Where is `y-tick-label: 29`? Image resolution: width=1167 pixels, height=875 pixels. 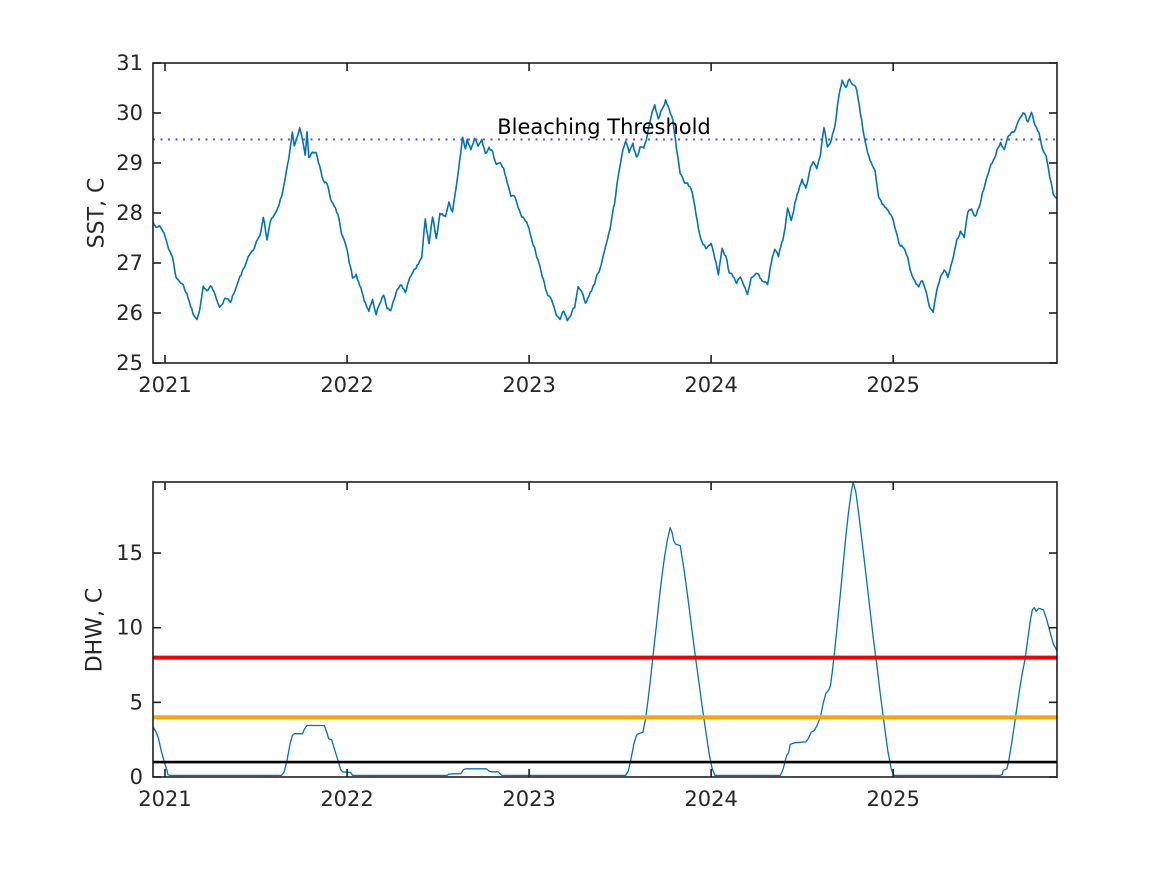
y-tick-label: 29 is located at coordinates (129, 163).